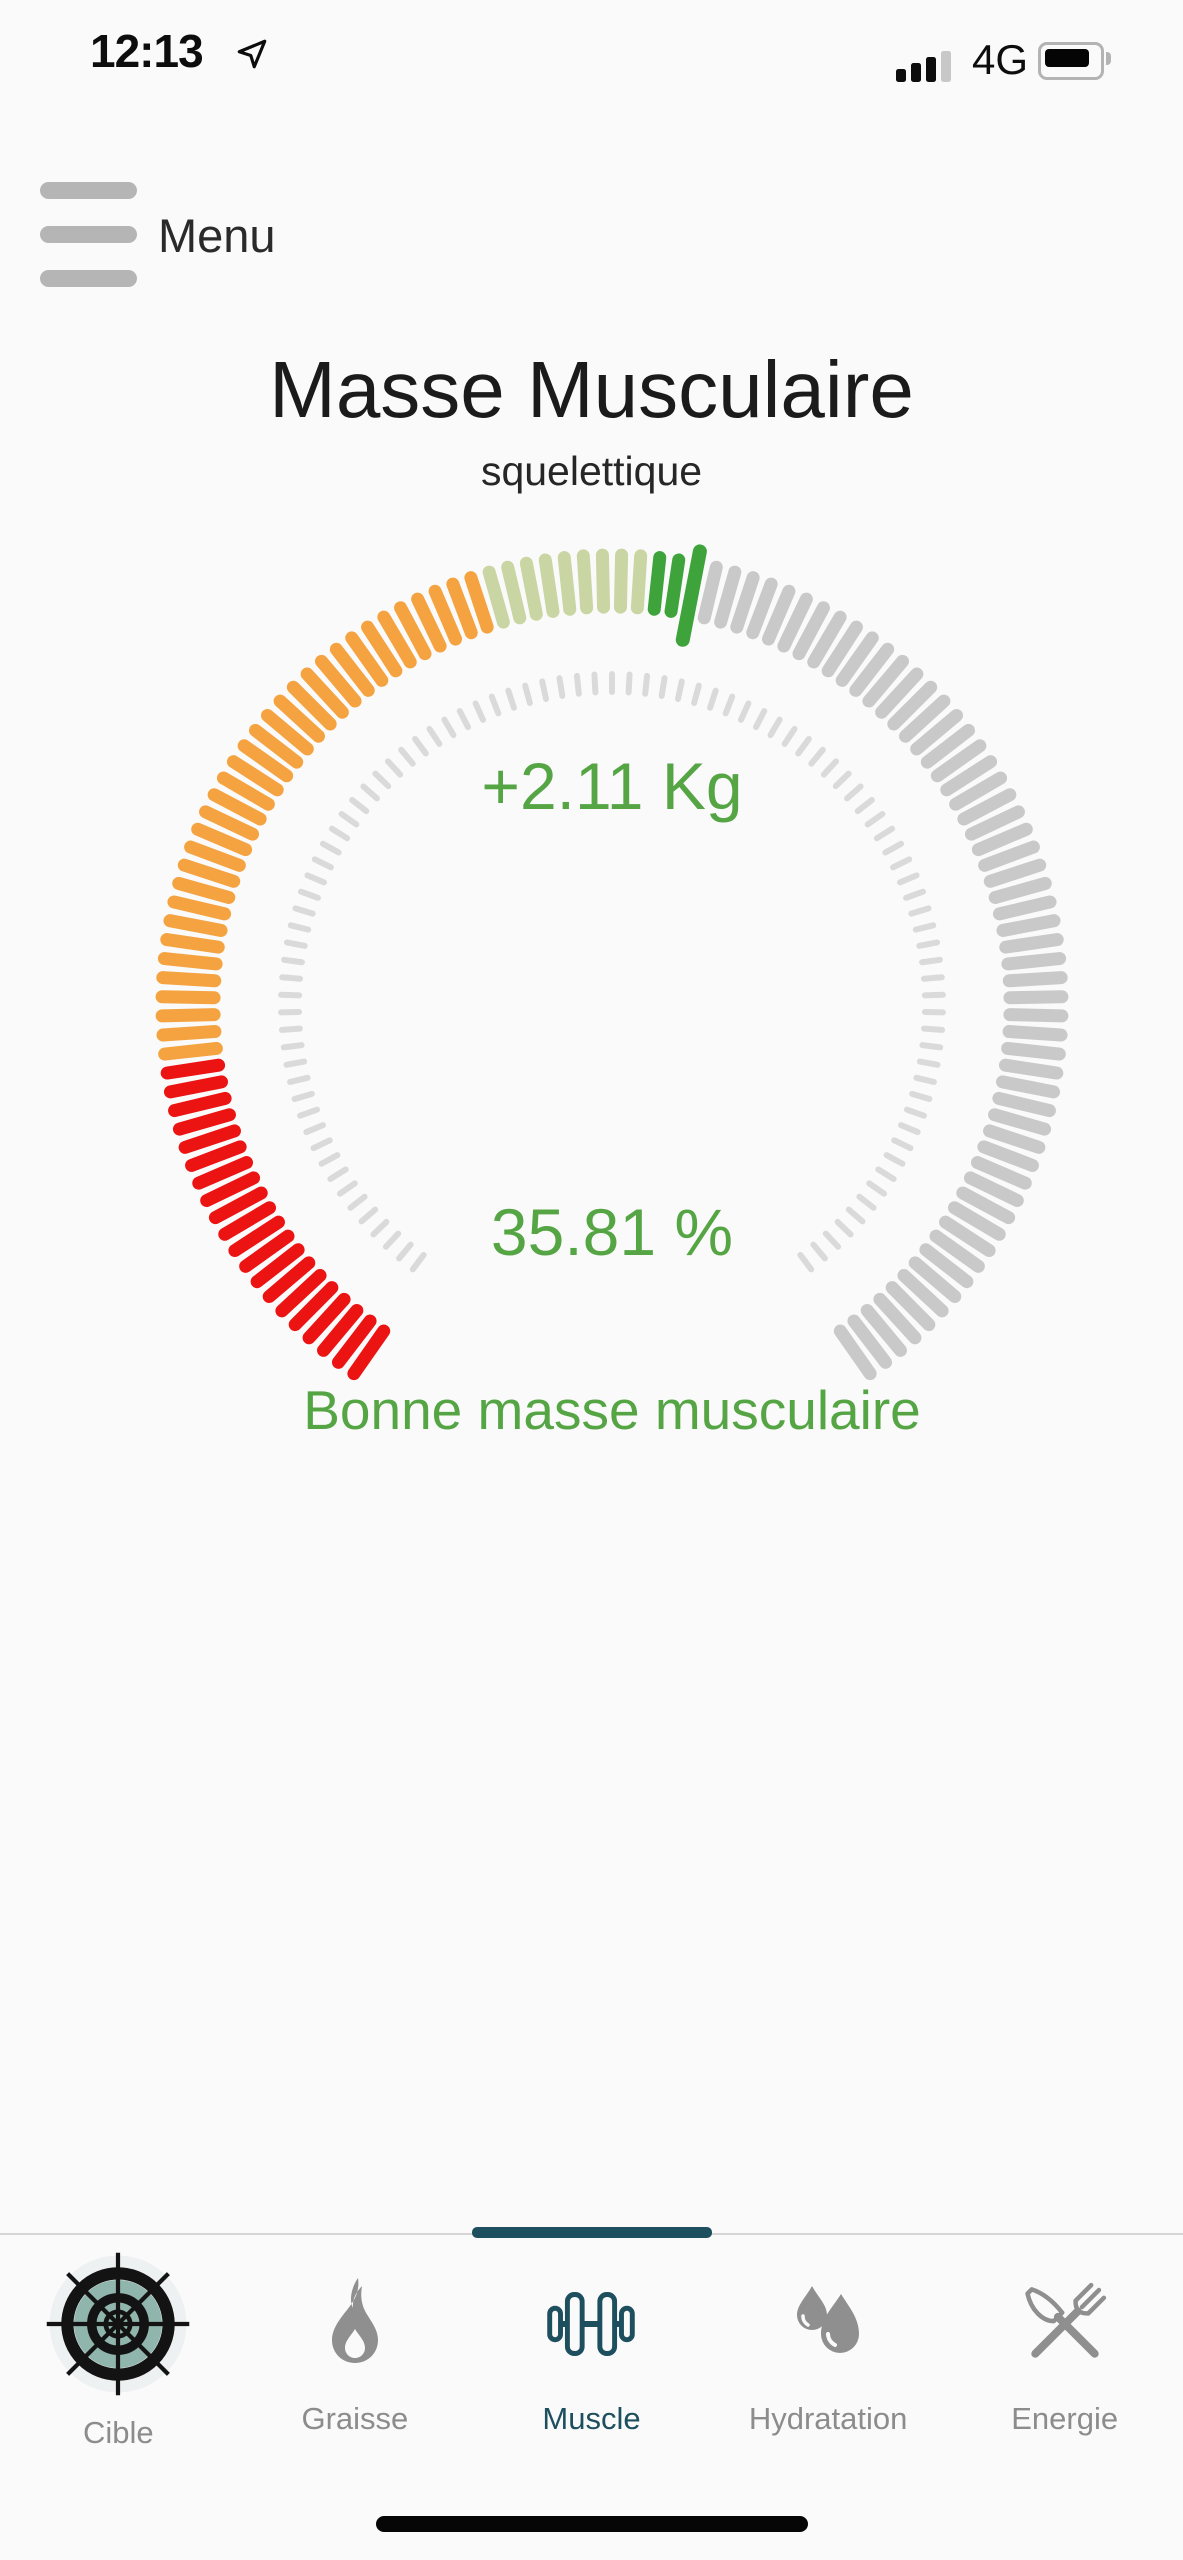 The height and width of the screenshot is (2560, 1183). I want to click on signal-icon, so click(927, 65).